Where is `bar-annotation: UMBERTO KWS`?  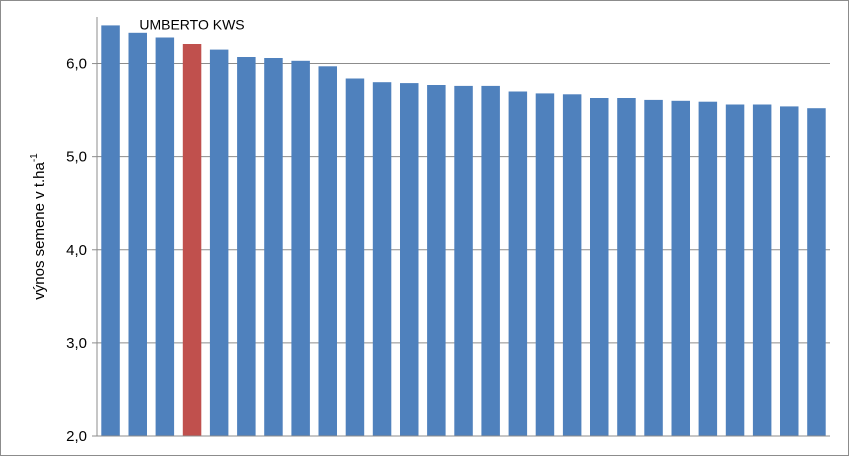 bar-annotation: UMBERTO KWS is located at coordinates (191, 24).